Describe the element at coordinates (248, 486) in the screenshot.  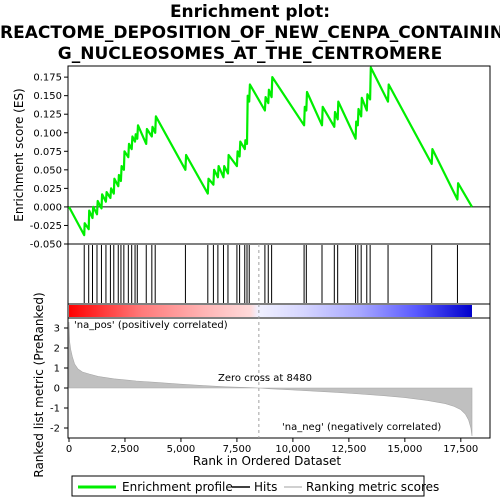
I see `legend` at that location.